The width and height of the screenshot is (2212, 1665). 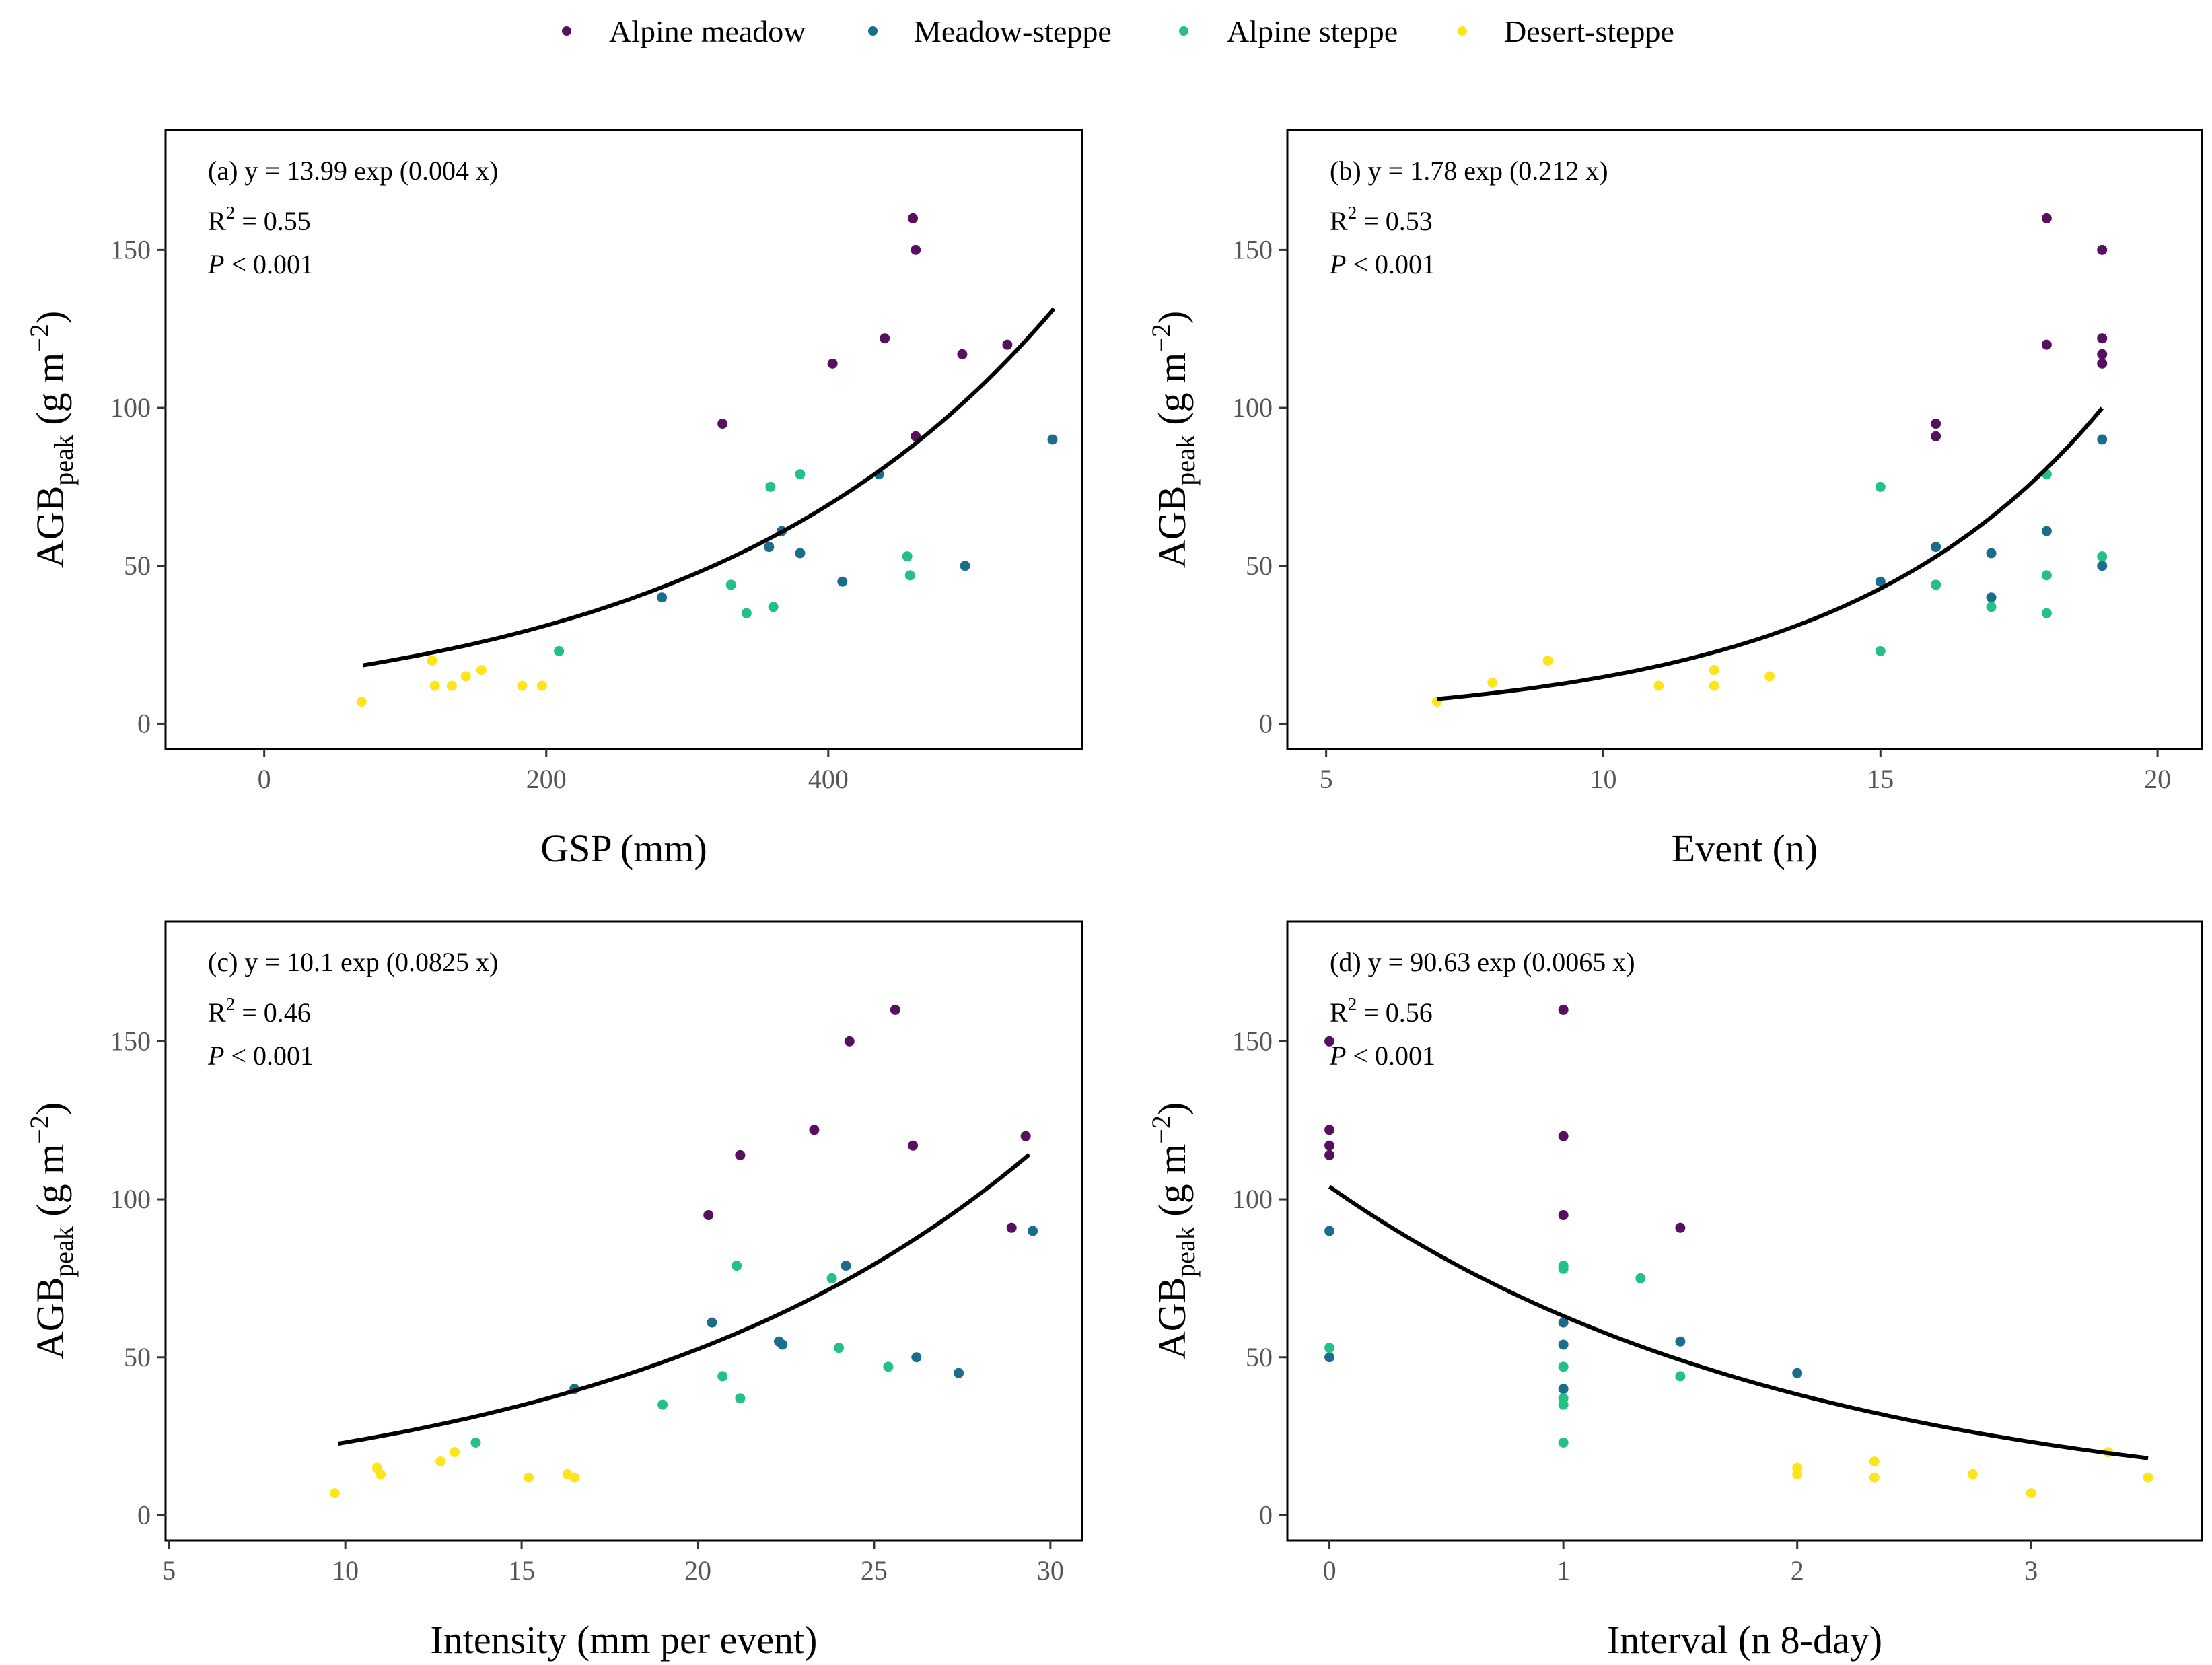 What do you see at coordinates (1744, 1640) in the screenshot?
I see `x-axis-title: Interval (n 8-day)` at bounding box center [1744, 1640].